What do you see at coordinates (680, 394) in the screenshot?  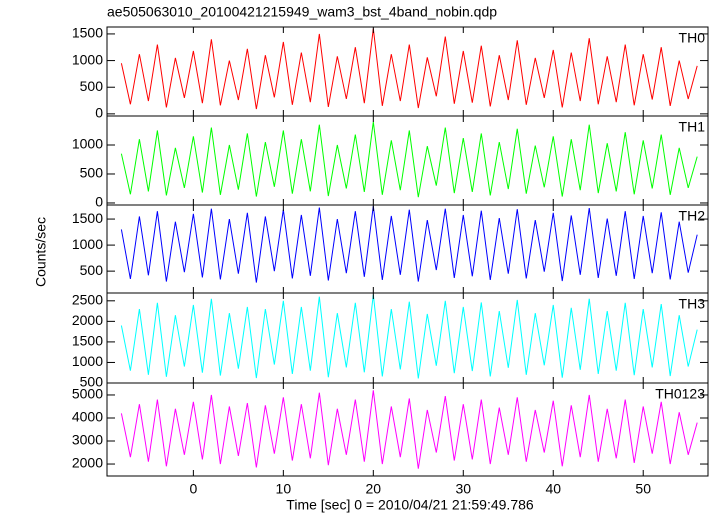 I see `panel-label: TH0123` at bounding box center [680, 394].